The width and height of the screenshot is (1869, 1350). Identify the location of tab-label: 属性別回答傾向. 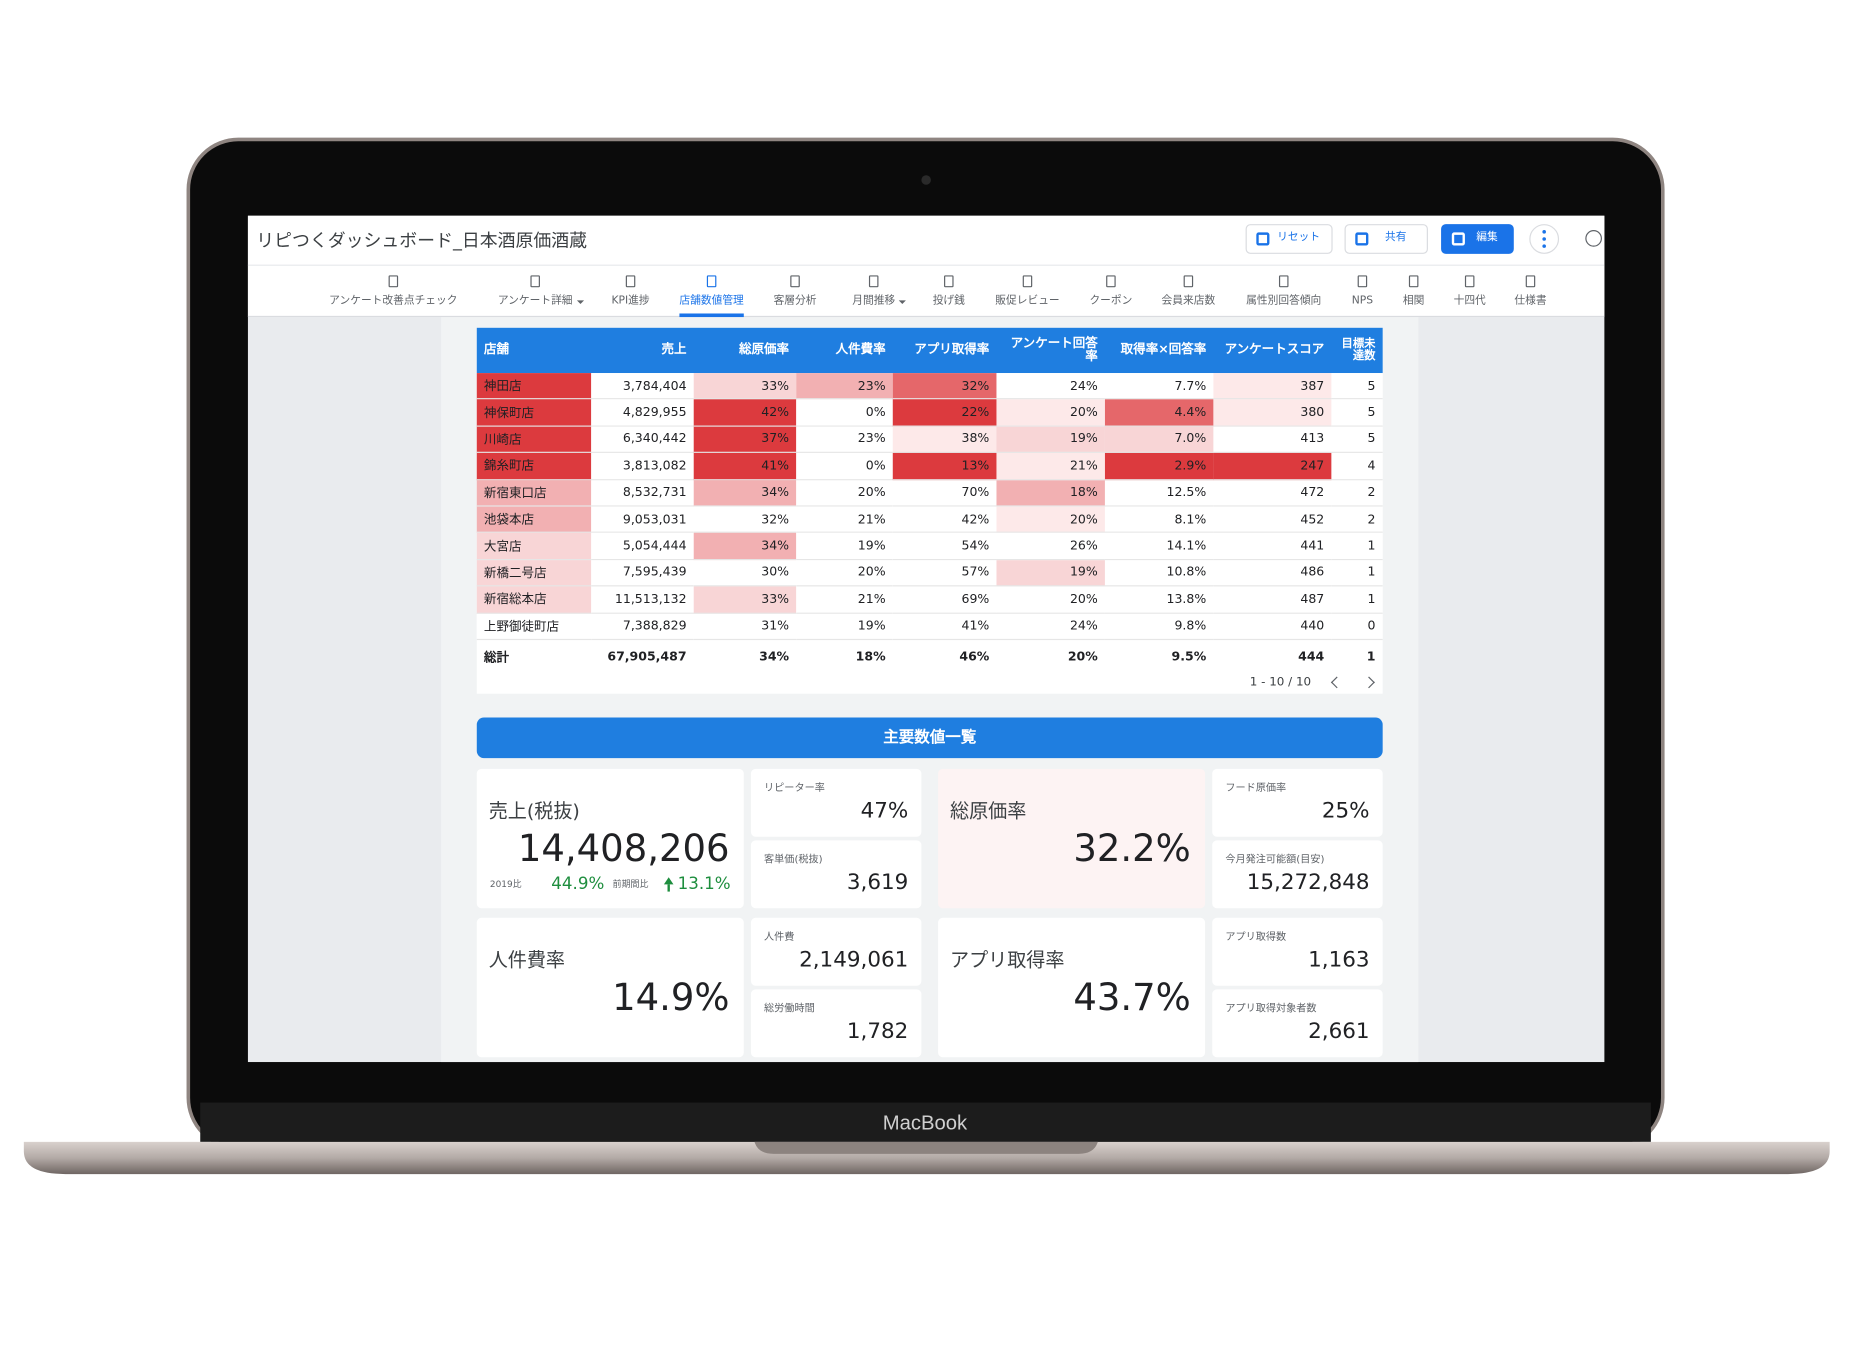
(1284, 301).